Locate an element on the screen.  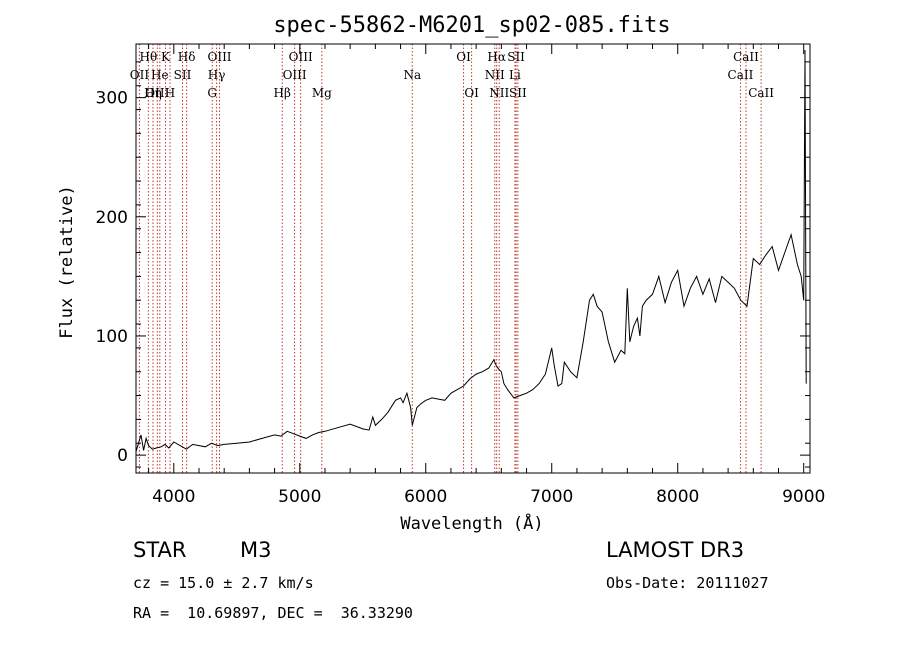
line-label: Hθ is located at coordinates (148, 57).